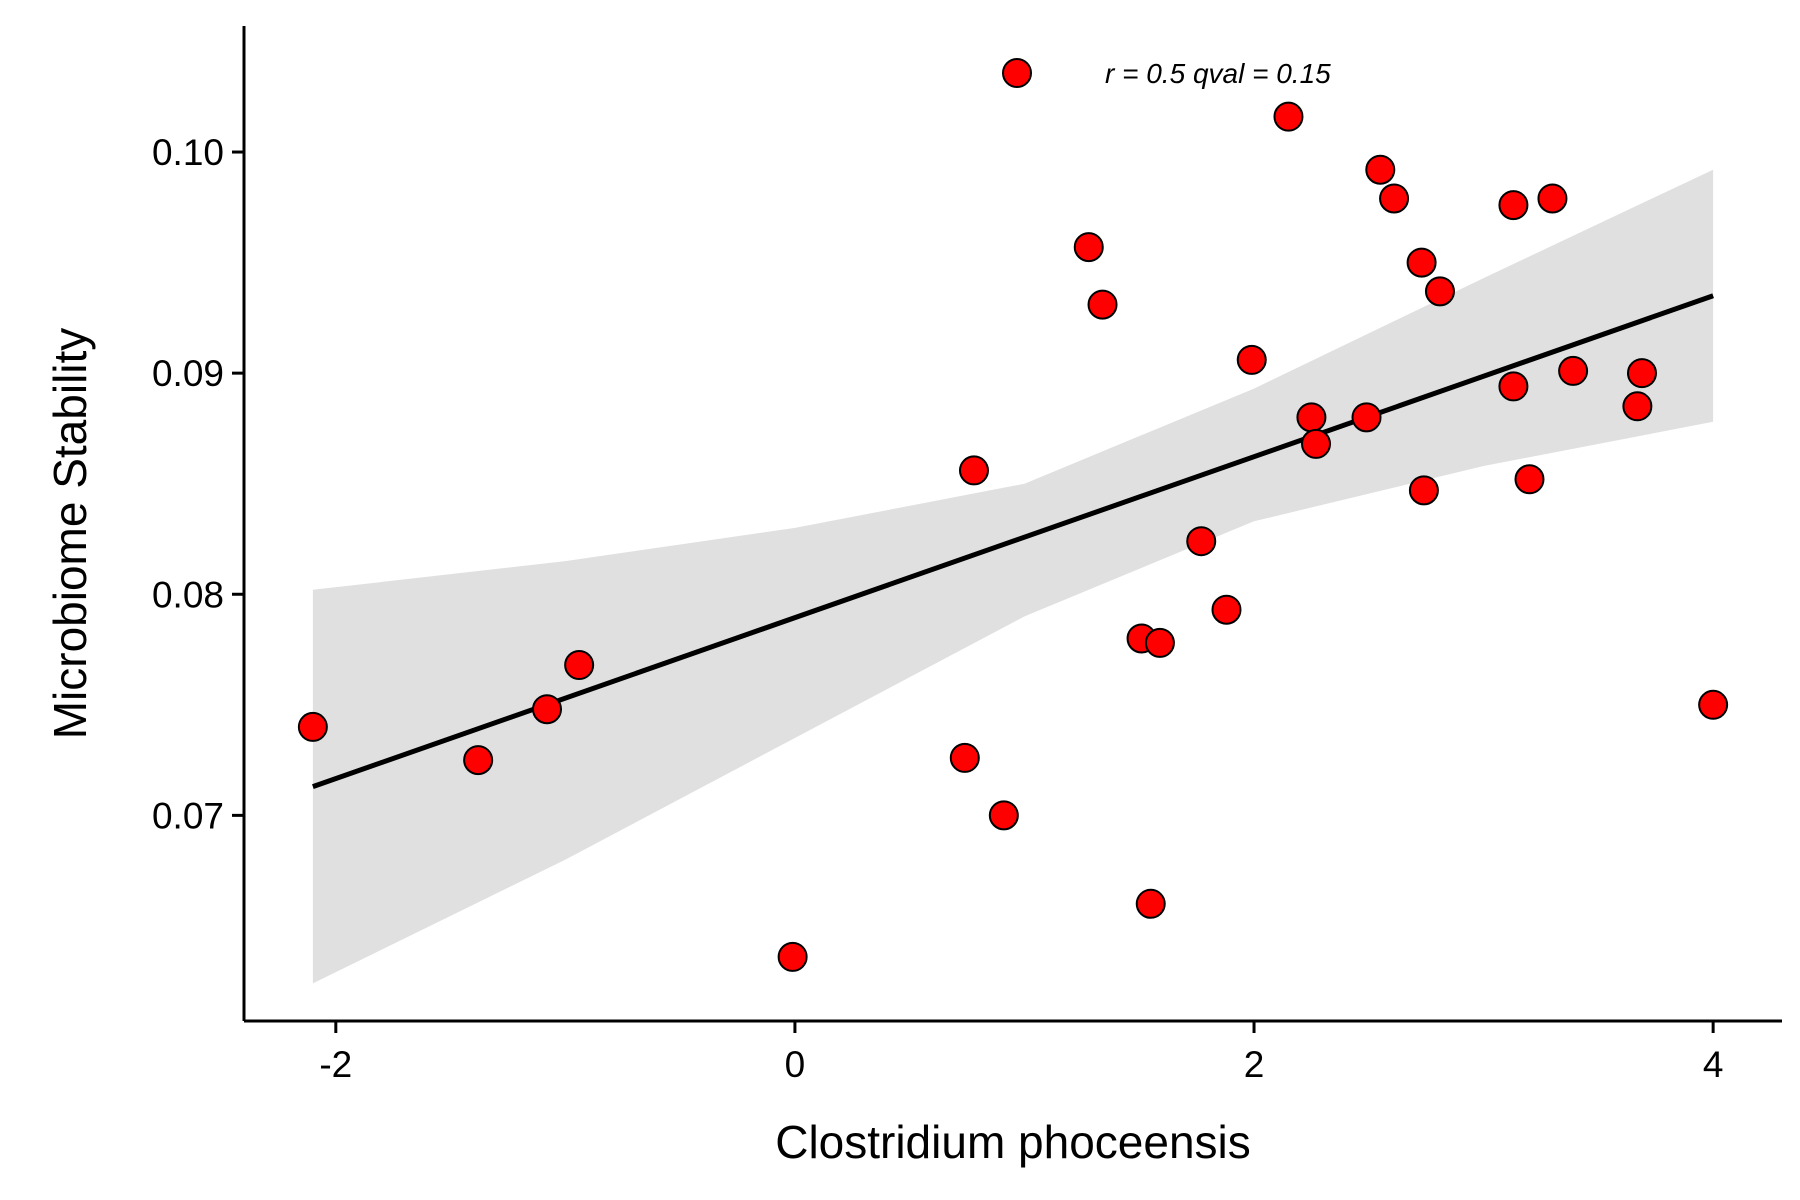 The height and width of the screenshot is (1200, 1800). What do you see at coordinates (1713, 1064) in the screenshot?
I see `x-tick-label: 4` at bounding box center [1713, 1064].